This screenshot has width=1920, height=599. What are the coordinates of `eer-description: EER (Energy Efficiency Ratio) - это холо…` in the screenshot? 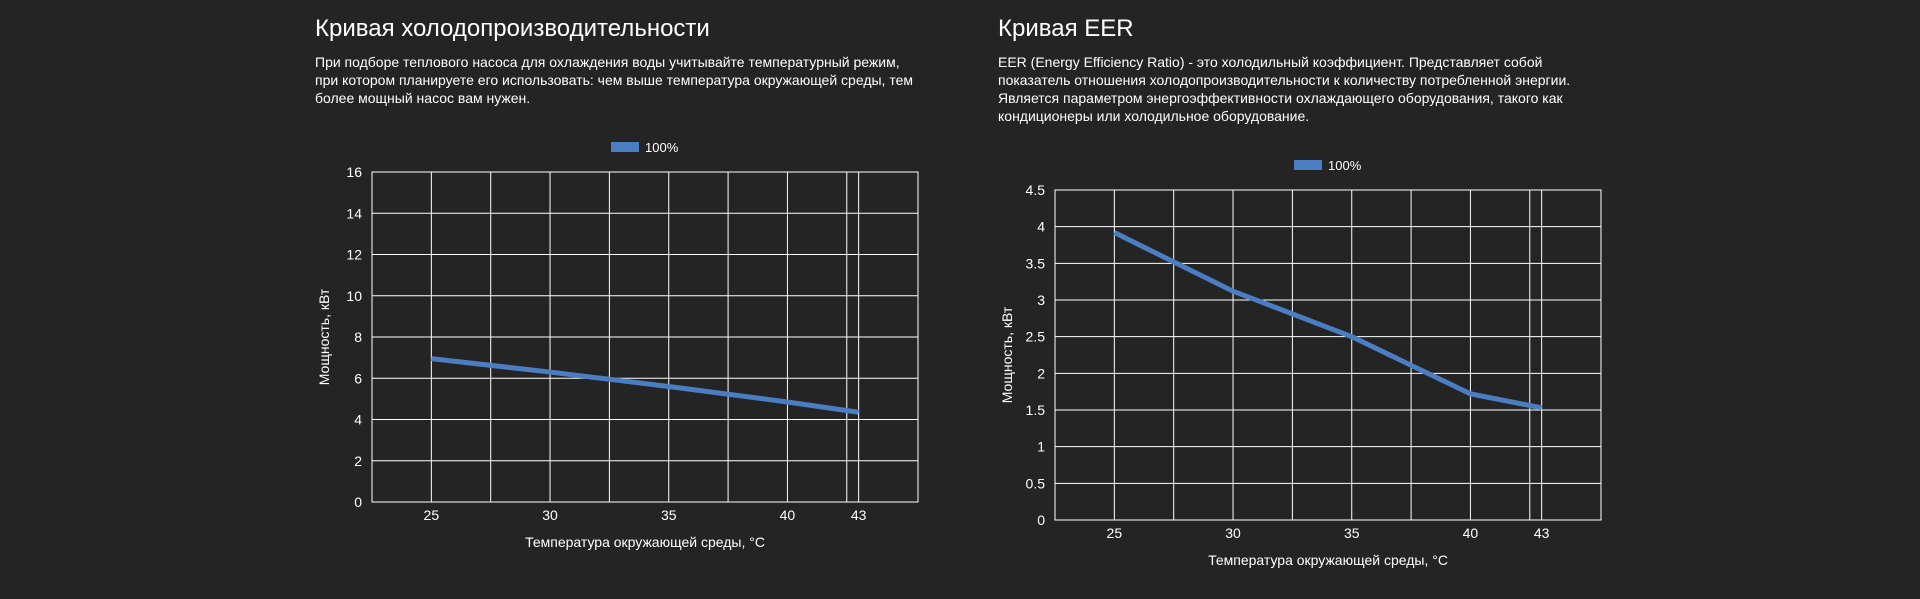 It's located at (1284, 89).